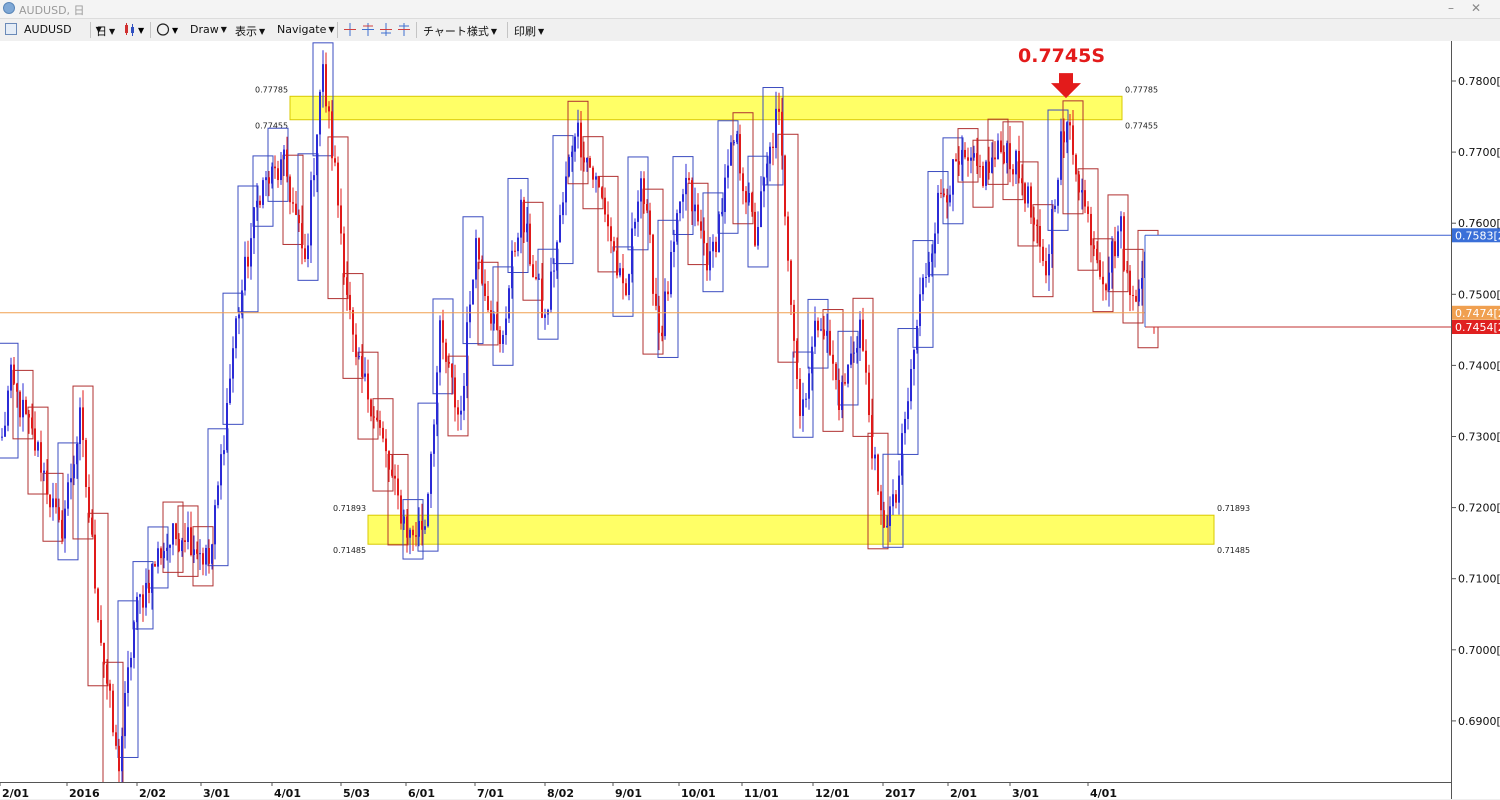 Image resolution: width=1500 pixels, height=800 pixels. I want to click on chart-style-menu: チャート様式 ▼, so click(460, 31).